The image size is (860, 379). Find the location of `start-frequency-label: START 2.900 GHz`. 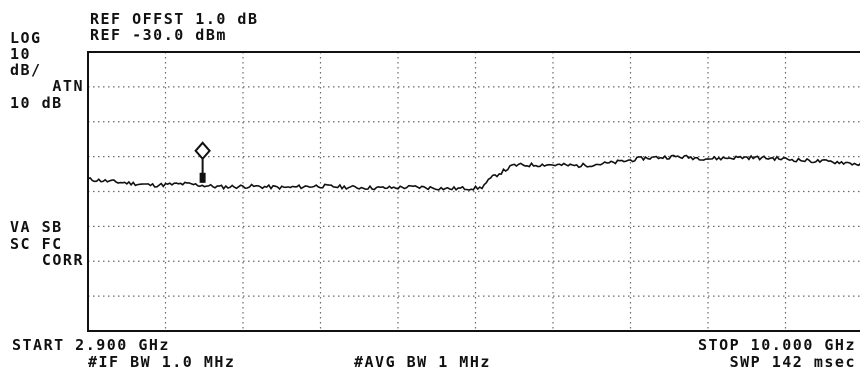

start-frequency-label: START 2.900 GHz is located at coordinates (91, 345).